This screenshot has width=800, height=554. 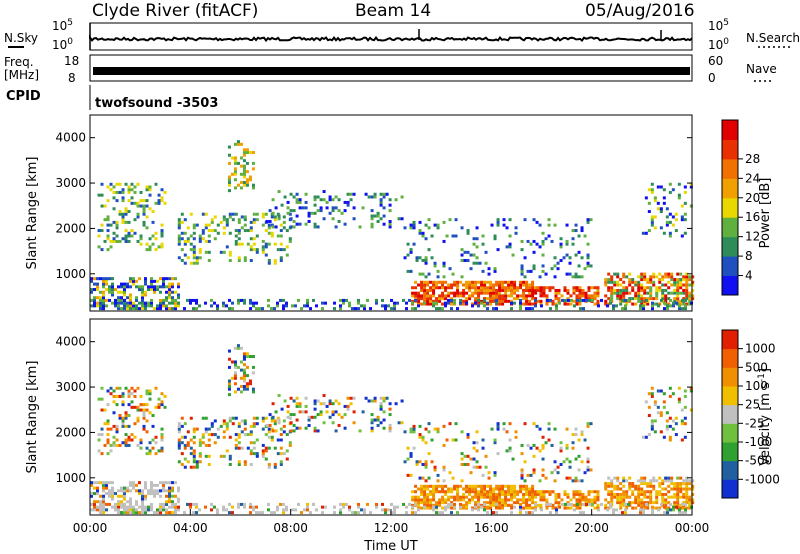 What do you see at coordinates (749, 256) in the screenshot?
I see `power-colorbar-tick-label: 8` at bounding box center [749, 256].